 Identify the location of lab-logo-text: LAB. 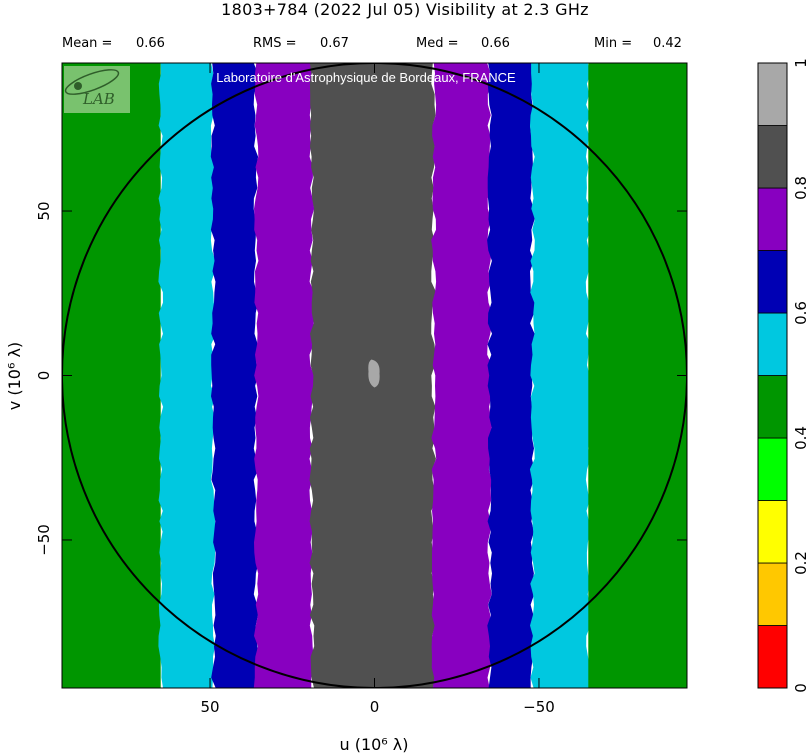
(98, 99).